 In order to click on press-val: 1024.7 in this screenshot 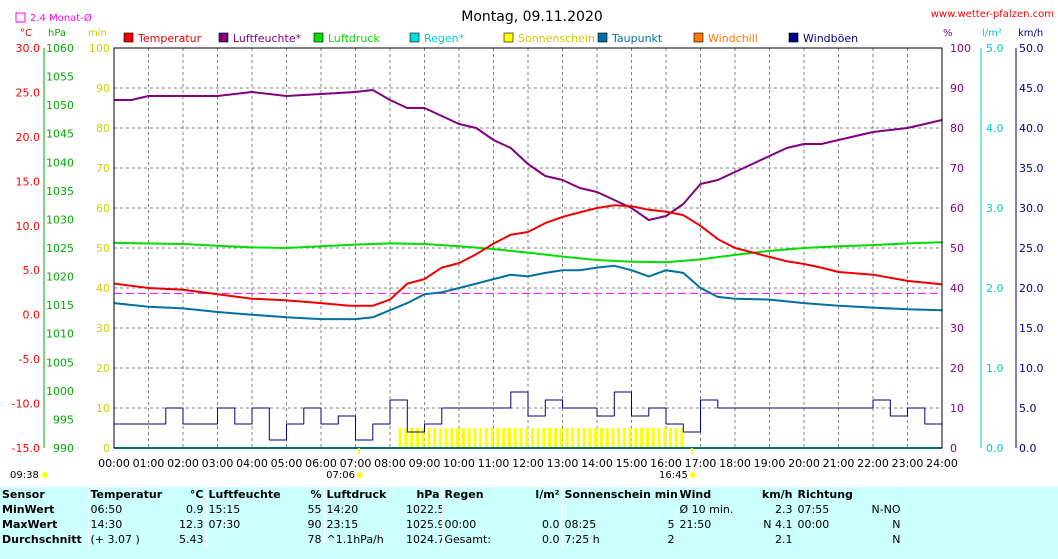, I will do `click(424, 539)`.